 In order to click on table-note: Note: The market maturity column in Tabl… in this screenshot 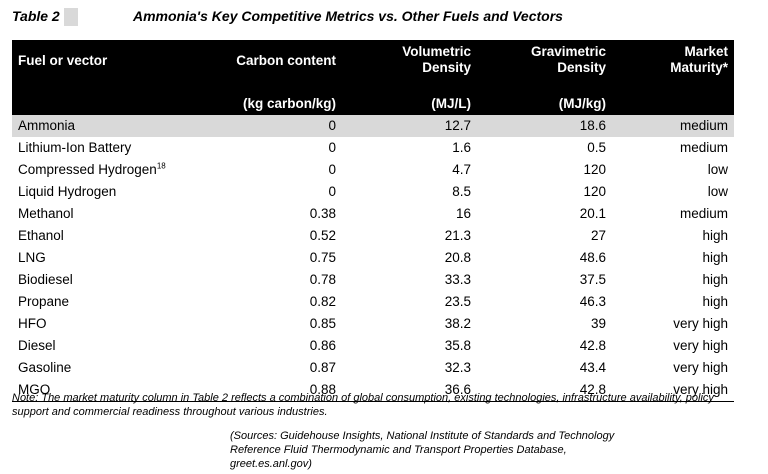, I will do `click(363, 405)`.